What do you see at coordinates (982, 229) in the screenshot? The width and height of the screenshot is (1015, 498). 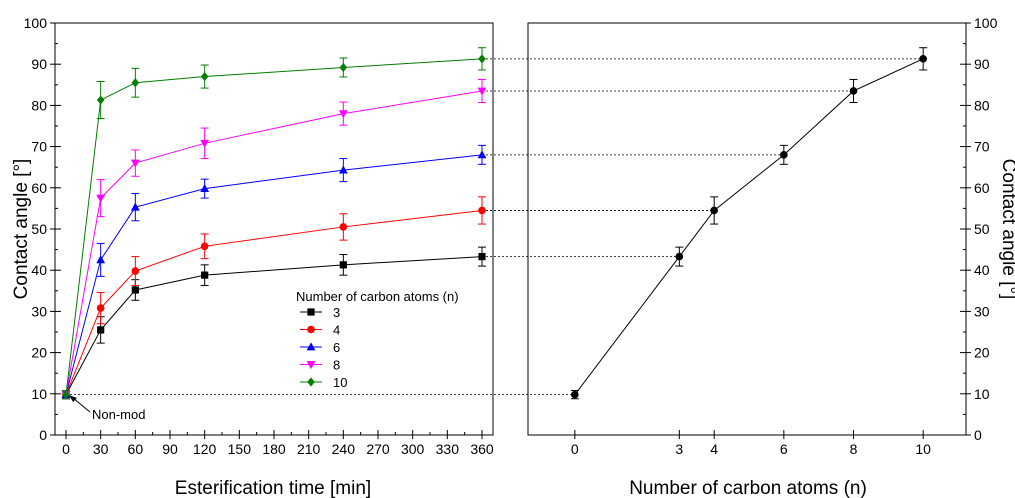 I see `right-y-tick-label: 50` at bounding box center [982, 229].